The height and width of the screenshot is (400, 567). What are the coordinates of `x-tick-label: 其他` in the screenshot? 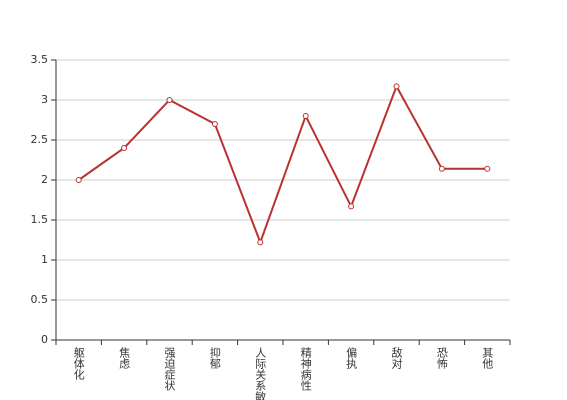 It's located at (487, 358).